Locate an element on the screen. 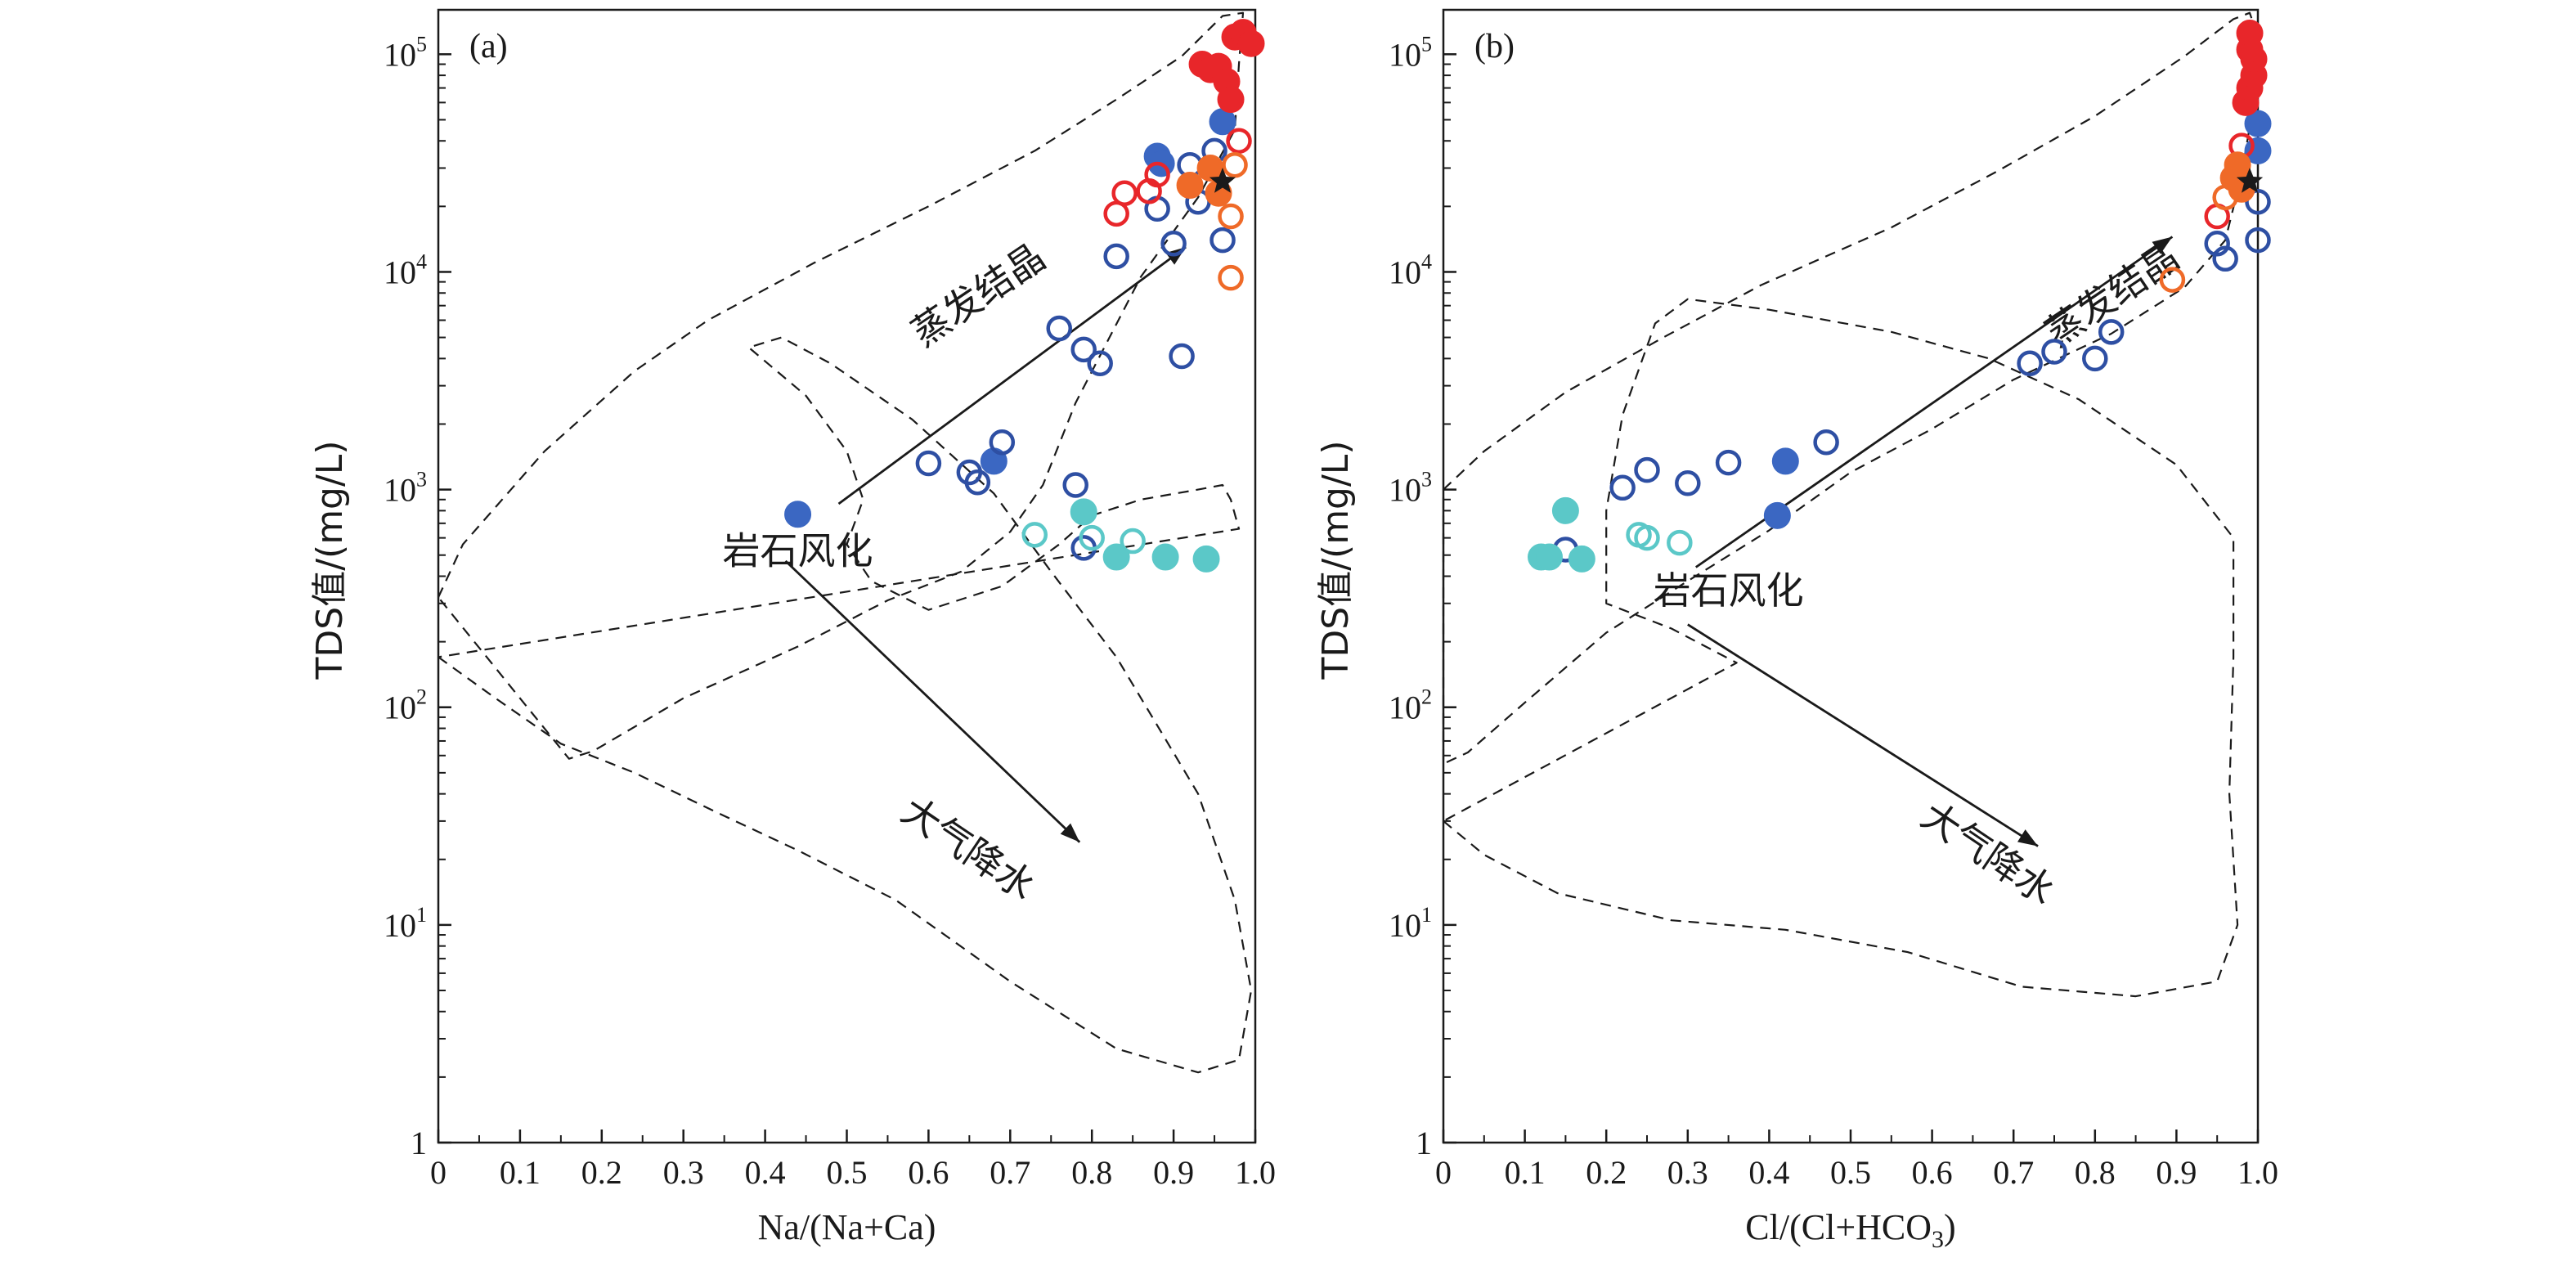 This screenshot has width=2576, height=1262. x-axis-label: Na/(Na+Ca) is located at coordinates (847, 1227).